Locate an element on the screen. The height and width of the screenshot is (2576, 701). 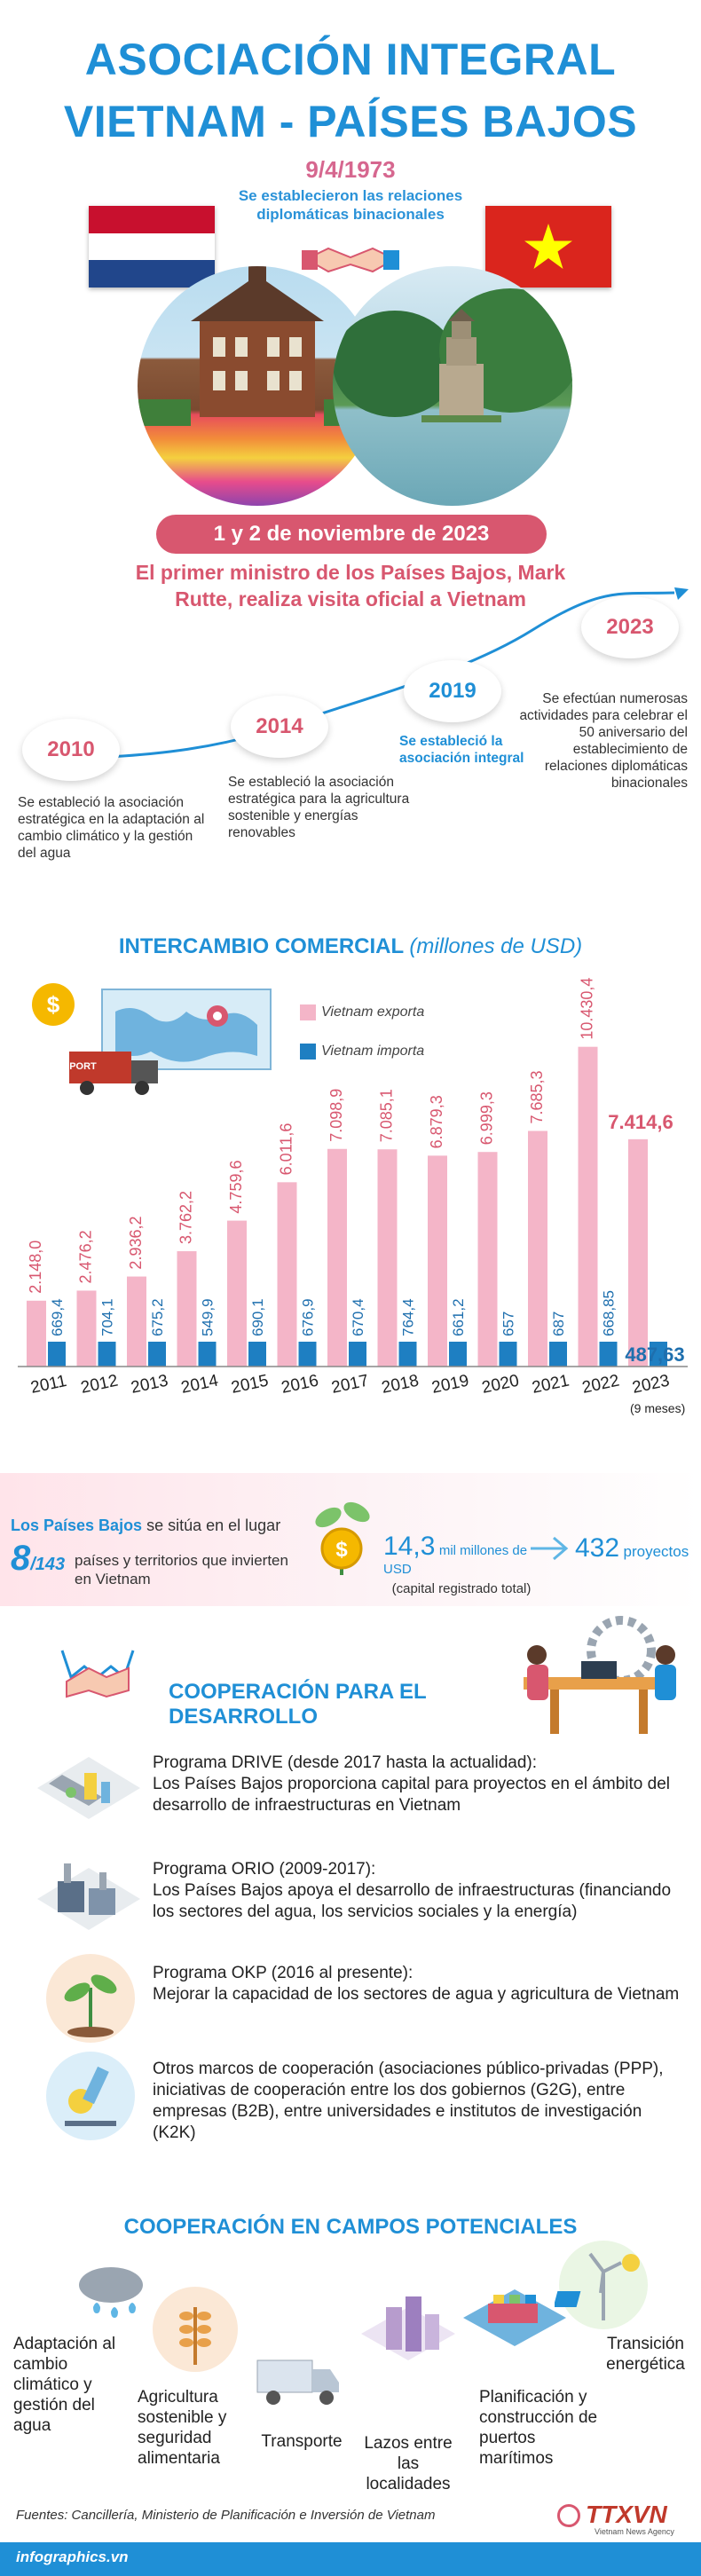
infrastructure-icon is located at coordinates (88, 1794).